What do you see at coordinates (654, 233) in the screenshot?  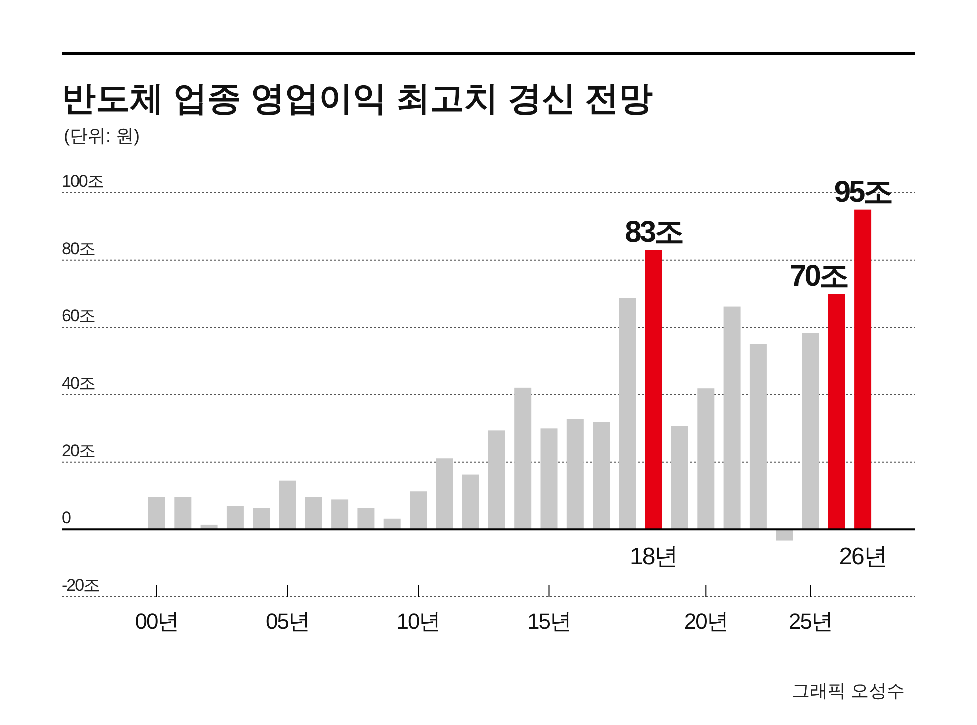 I see `data-label: 83조` at bounding box center [654, 233].